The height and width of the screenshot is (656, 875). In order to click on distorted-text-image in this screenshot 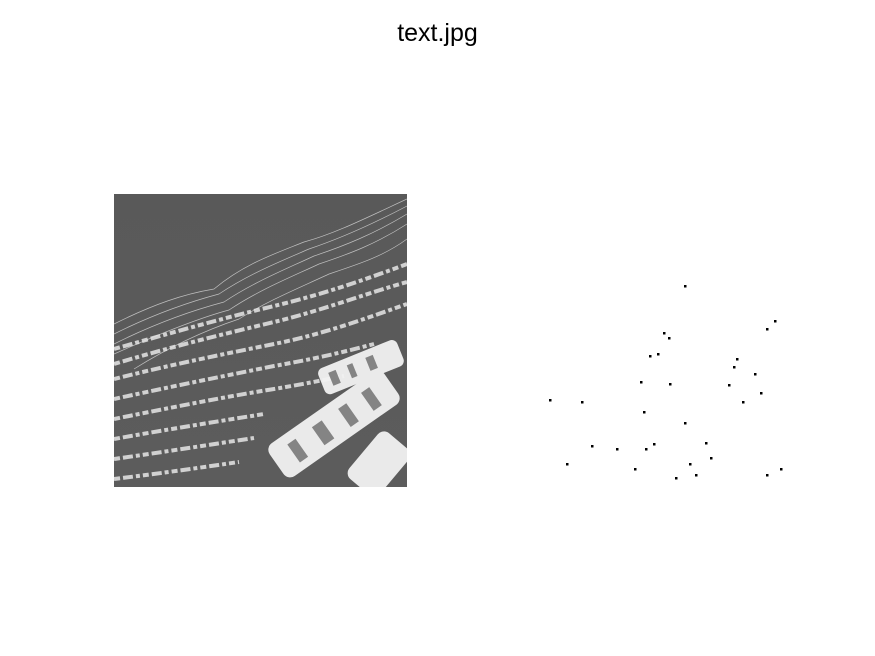, I will do `click(260, 340)`.